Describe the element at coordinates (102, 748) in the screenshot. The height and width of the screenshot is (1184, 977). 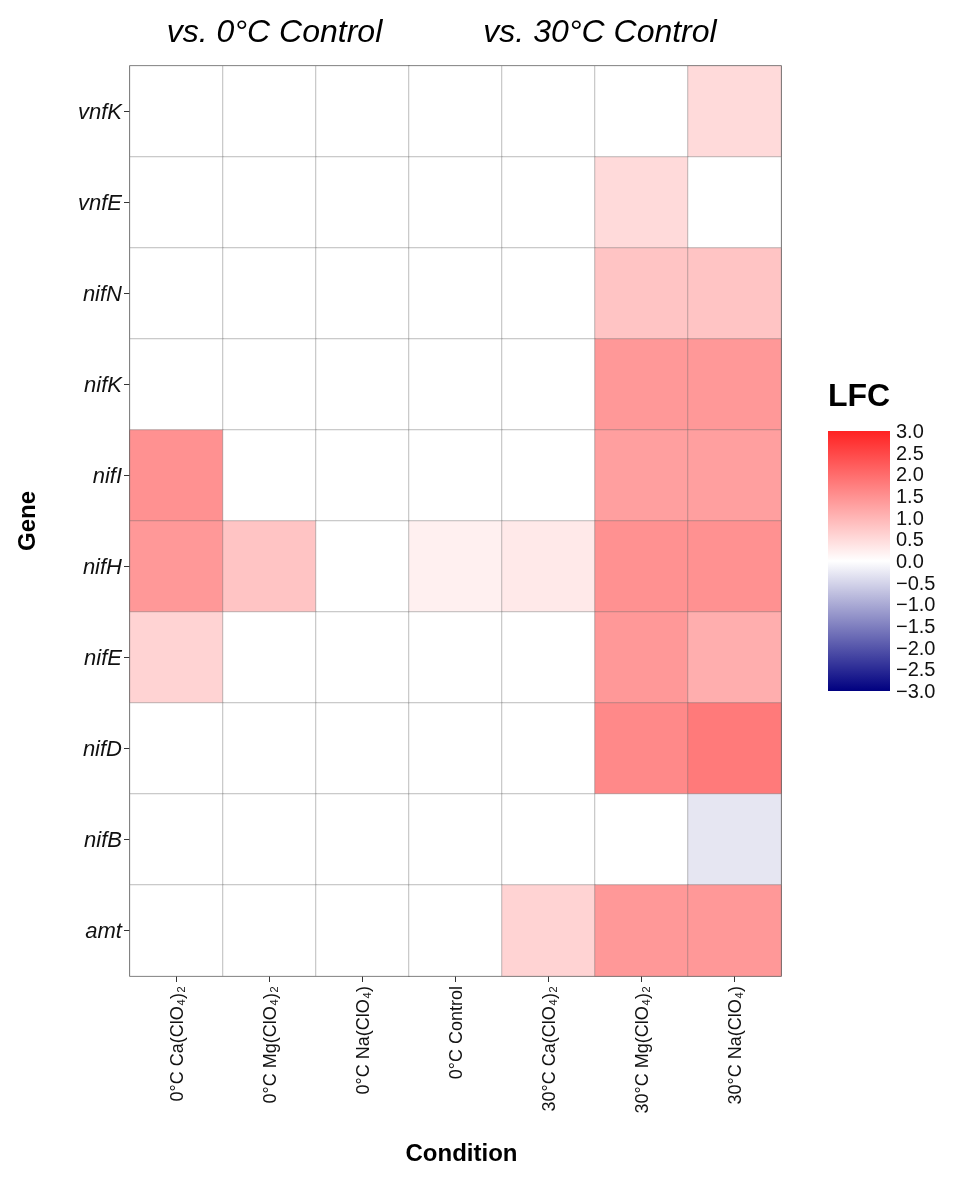
I see `y-tick-label: nifD` at that location.